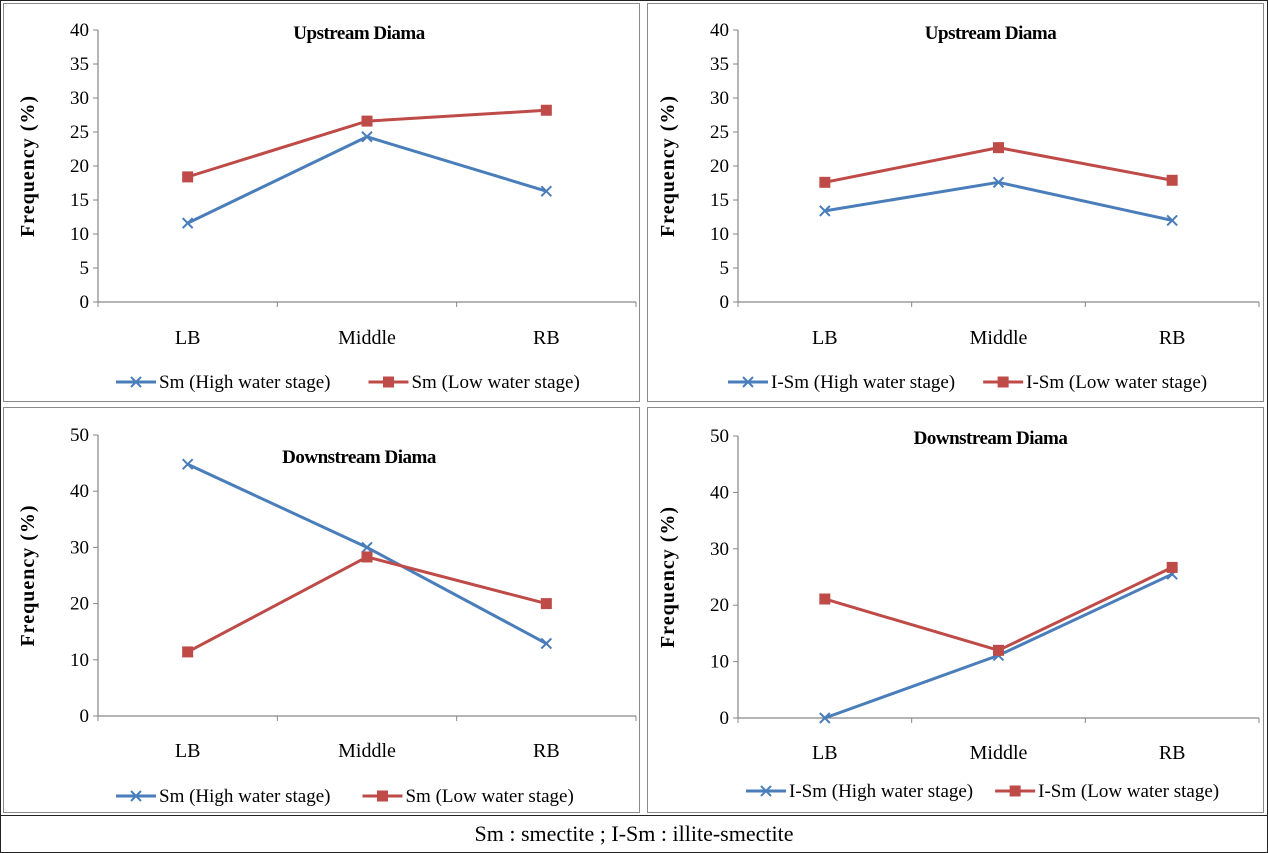 The height and width of the screenshot is (853, 1268). What do you see at coordinates (881, 791) in the screenshot?
I see `legend-label: I-Sm (High water stage)` at bounding box center [881, 791].